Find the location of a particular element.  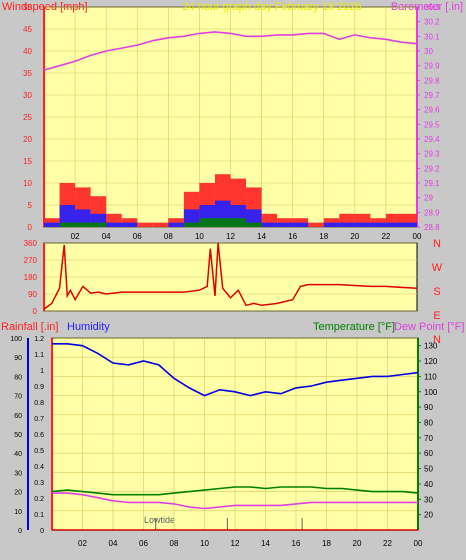

humidity-tick-label: 0 is located at coordinates (20, 531).